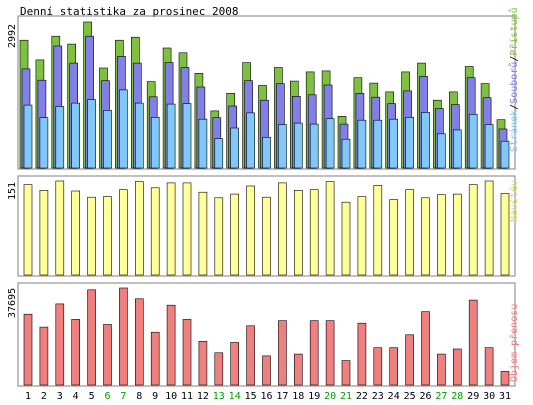  I want to click on volume-ymax-label: 37695, so click(12, 303).